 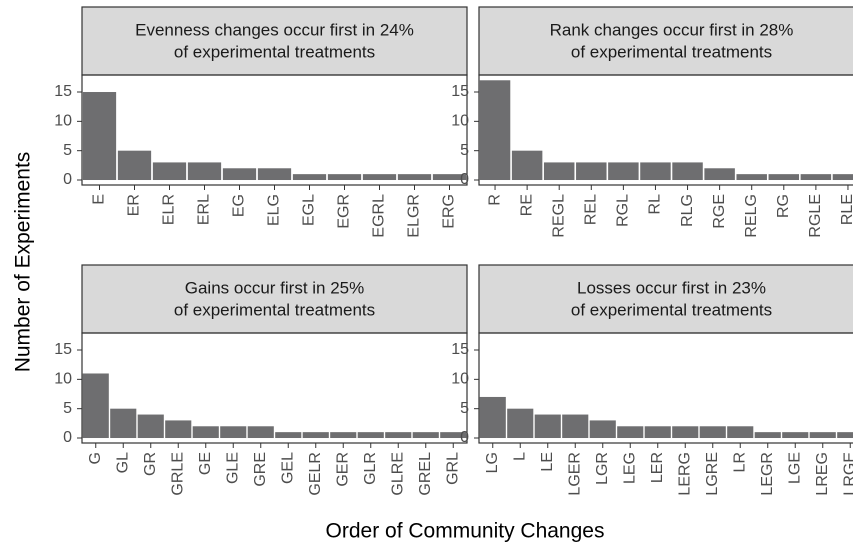 What do you see at coordinates (397, 474) in the screenshot?
I see `x-tick-label: GLRE` at bounding box center [397, 474].